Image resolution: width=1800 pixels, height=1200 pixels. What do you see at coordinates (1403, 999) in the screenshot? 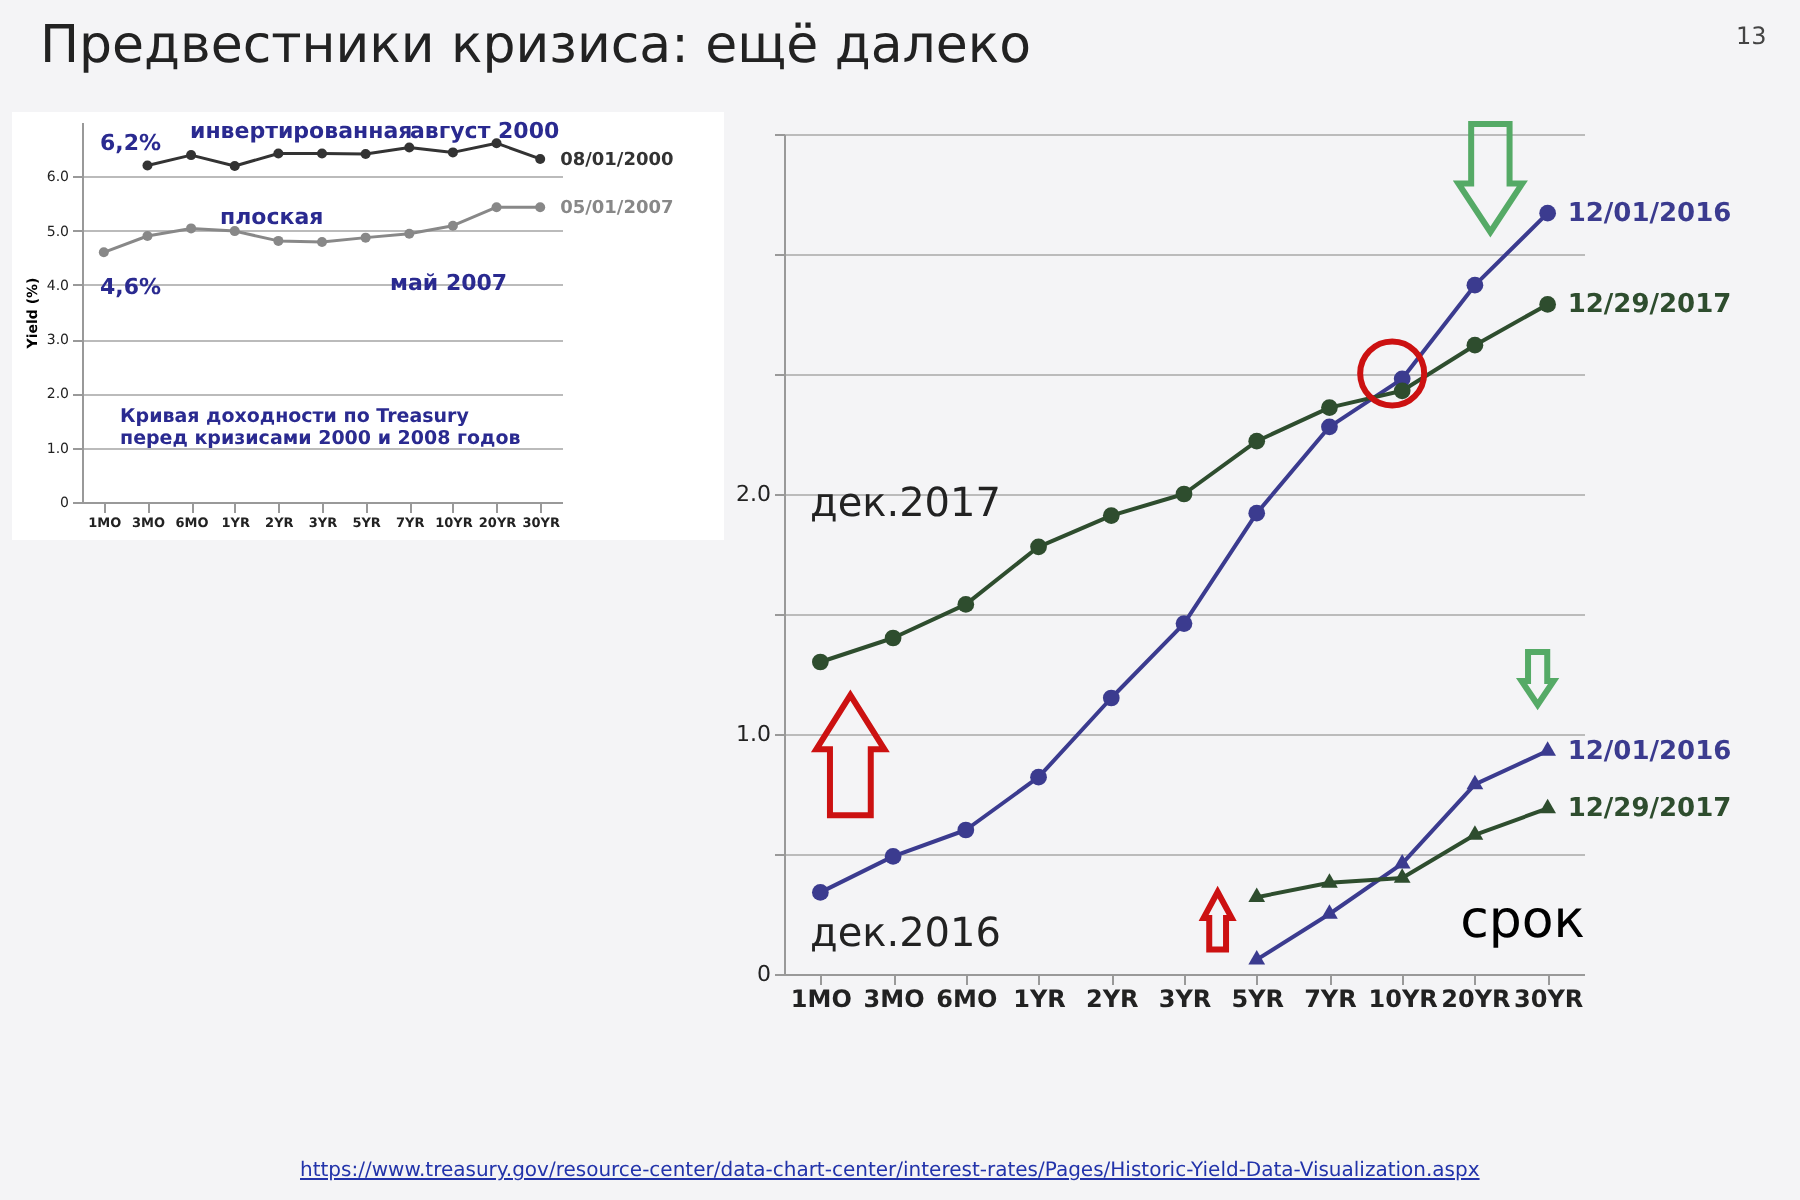
I see `x-tick-label: 10YR` at bounding box center [1403, 999].